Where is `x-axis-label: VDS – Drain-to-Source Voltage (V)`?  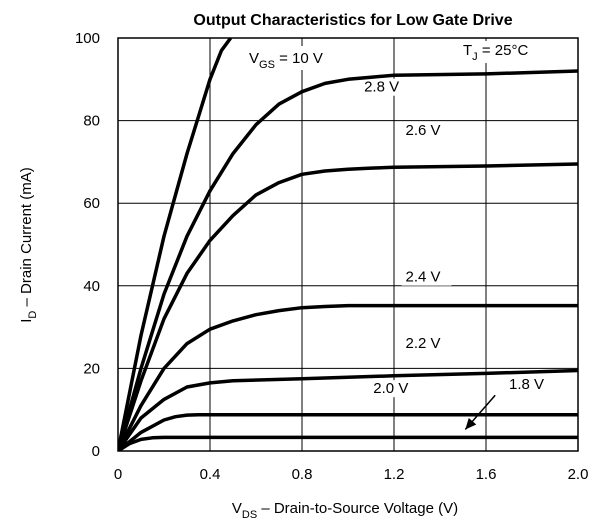 x-axis-label: VDS – Drain-to-Source Voltage (V) is located at coordinates (345, 510).